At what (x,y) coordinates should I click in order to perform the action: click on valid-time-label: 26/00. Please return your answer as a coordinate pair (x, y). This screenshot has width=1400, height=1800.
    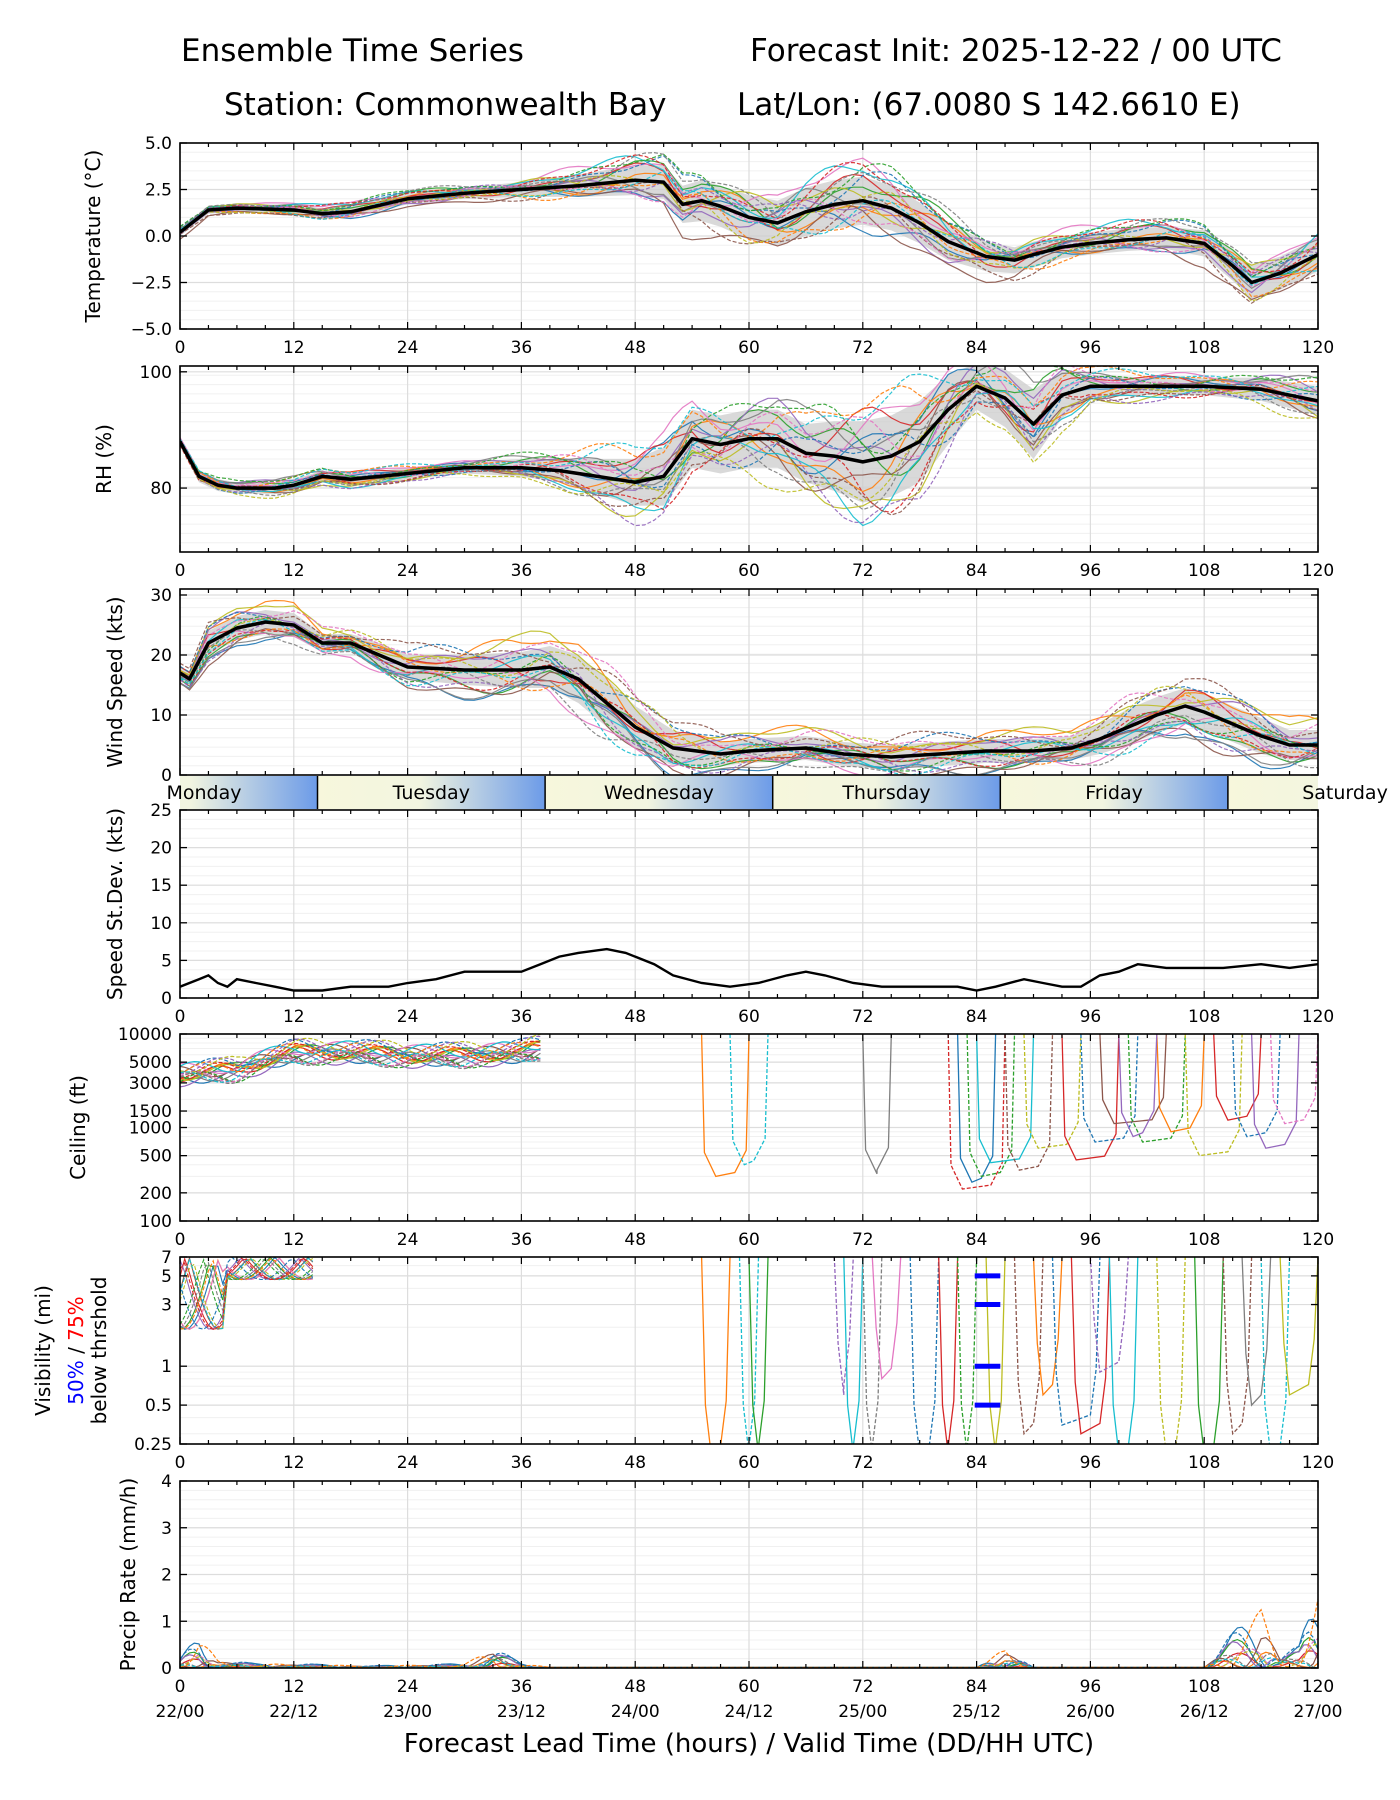
    Looking at the image, I should click on (1090, 1712).